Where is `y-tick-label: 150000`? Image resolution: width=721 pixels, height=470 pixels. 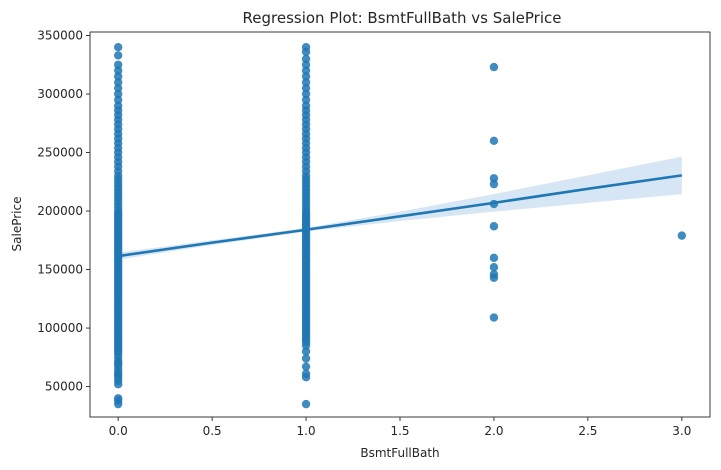 y-tick-label: 150000 is located at coordinates (60, 270).